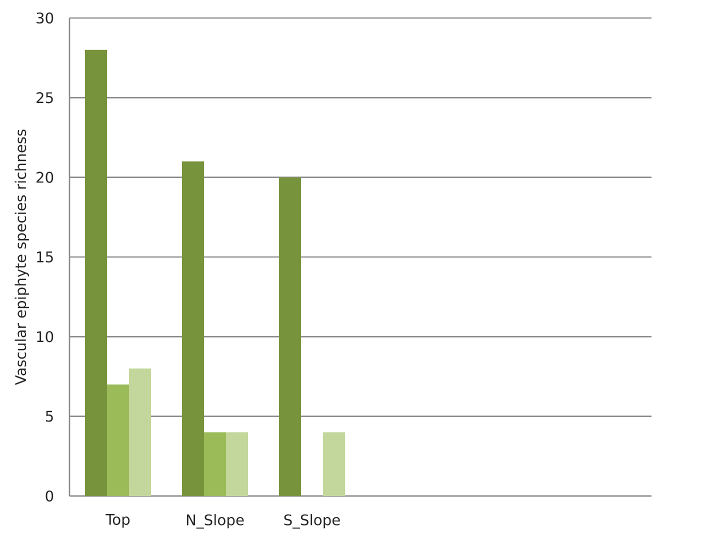 The image size is (714, 551). Describe the element at coordinates (215, 521) in the screenshot. I see `x-tick-label: N_Slope` at that location.